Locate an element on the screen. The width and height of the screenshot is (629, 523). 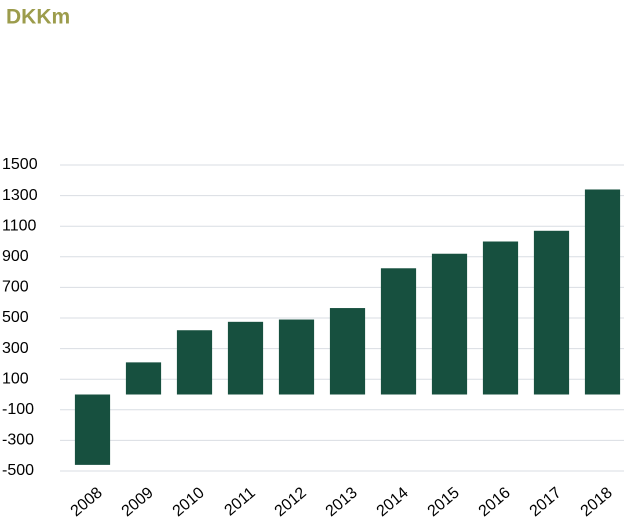
y-tick-label: 700 is located at coordinates (15, 287).